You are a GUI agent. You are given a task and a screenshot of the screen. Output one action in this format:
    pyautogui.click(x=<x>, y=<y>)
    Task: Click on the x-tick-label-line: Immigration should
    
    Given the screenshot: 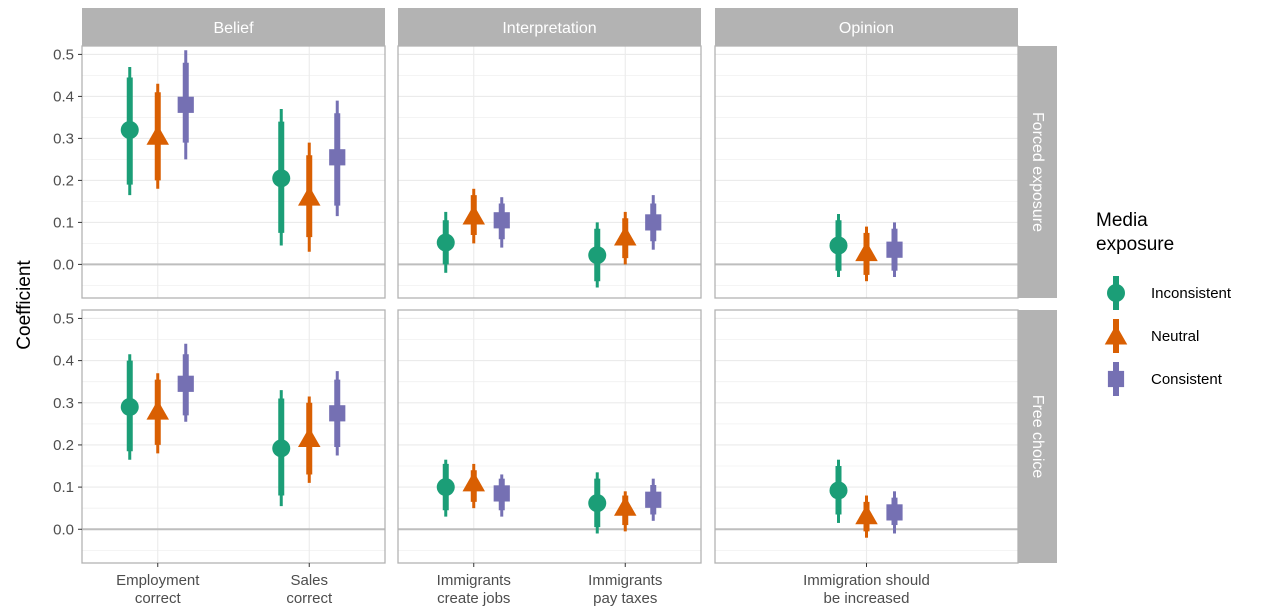 What is the action you would take?
    pyautogui.click(x=866, y=580)
    